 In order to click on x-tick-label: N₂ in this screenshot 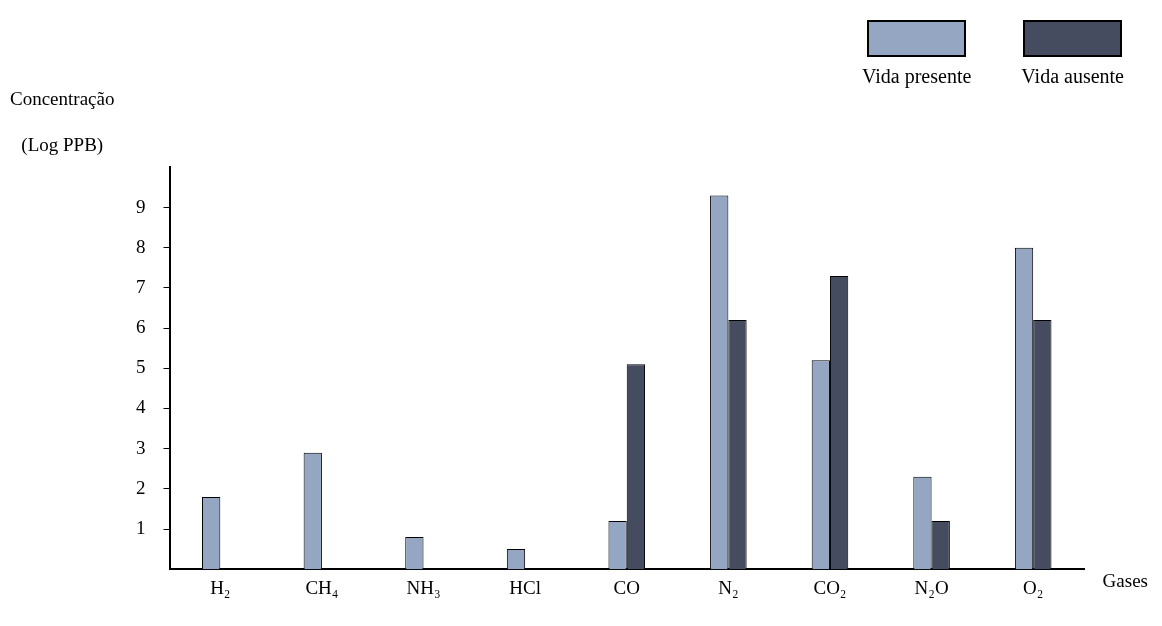, I will do `click(728, 587)`.